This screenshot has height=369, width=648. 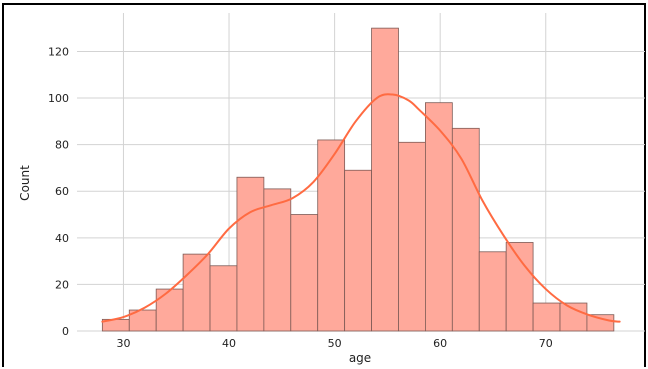 I want to click on y-tick-label: 60, so click(x=62, y=191).